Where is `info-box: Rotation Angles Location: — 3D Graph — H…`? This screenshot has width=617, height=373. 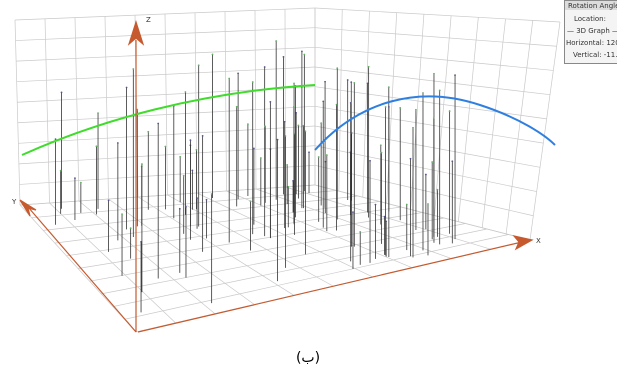 info-box: Rotation Angles Location: — 3D Graph — H… is located at coordinates (590, 32).